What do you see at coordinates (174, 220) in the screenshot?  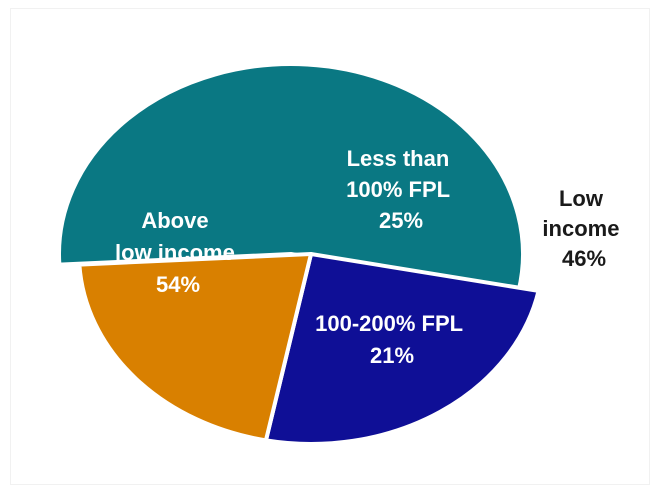 I see `slice-label-above-line1: Above` at bounding box center [174, 220].